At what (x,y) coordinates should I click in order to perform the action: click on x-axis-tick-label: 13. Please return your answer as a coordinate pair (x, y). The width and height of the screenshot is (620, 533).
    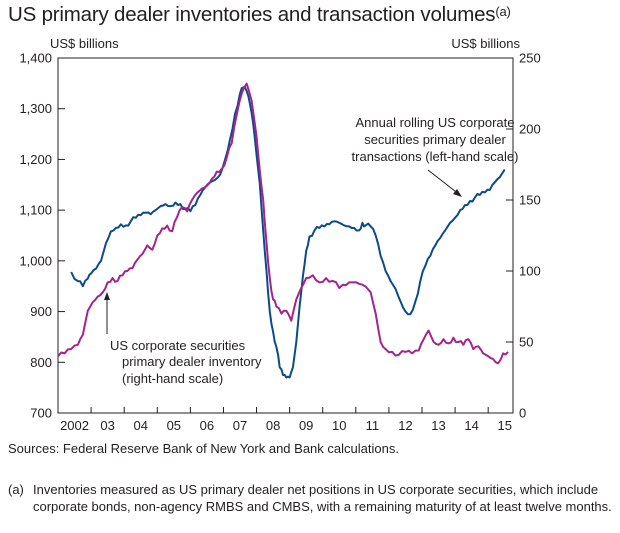
    Looking at the image, I should click on (438, 425).